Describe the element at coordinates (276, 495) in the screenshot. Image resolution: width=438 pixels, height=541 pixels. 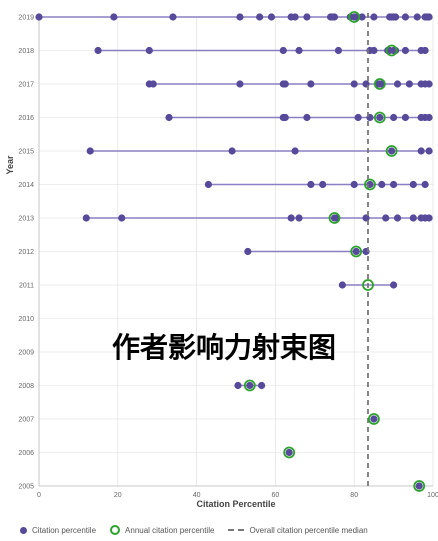
I see `x-tick-label: 60` at that location.